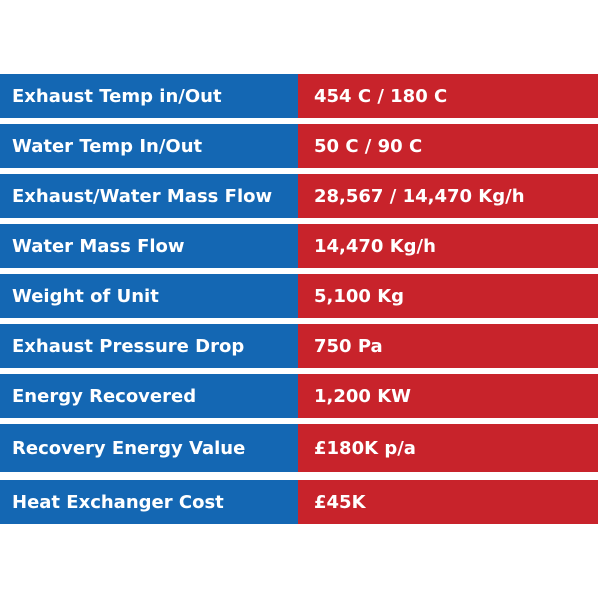  I want to click on row-value: 14,470 Kg/h, so click(448, 246).